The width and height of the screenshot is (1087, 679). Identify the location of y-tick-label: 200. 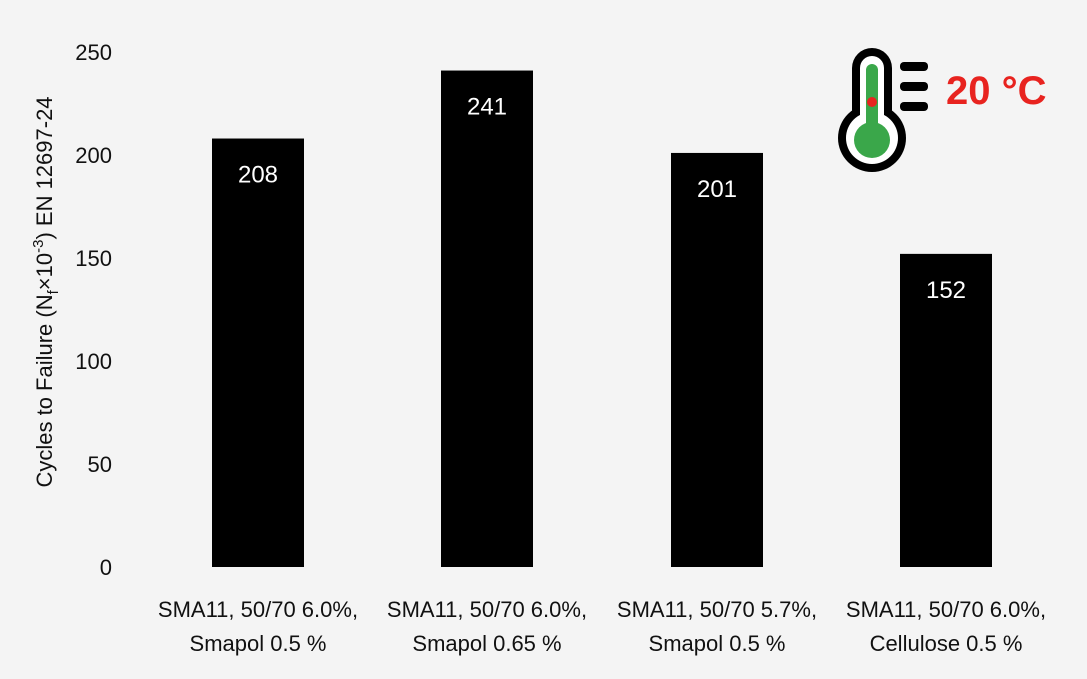
(93, 155).